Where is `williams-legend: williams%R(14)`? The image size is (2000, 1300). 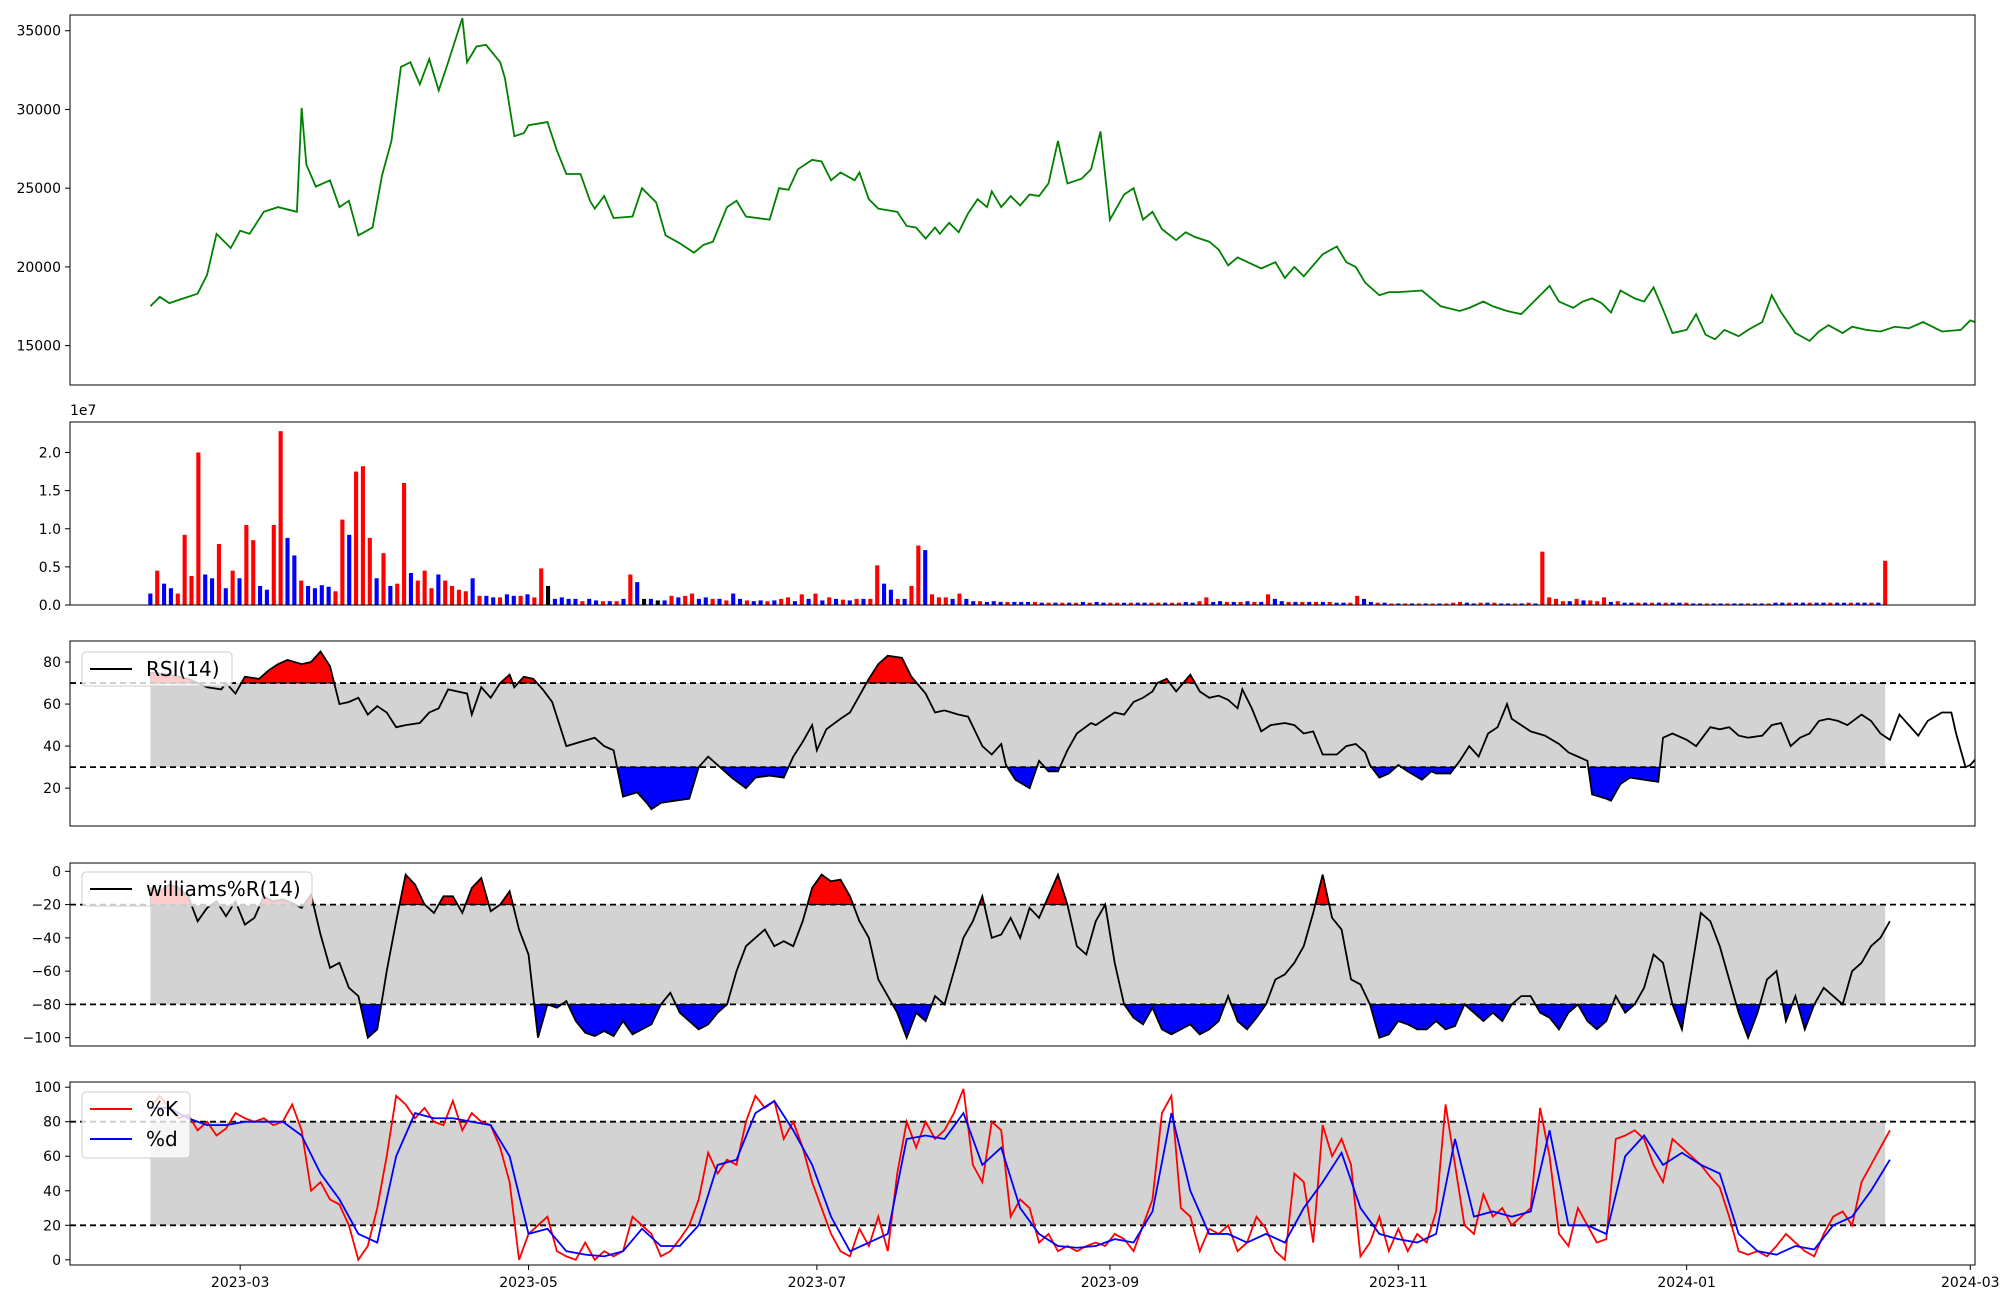 williams-legend: williams%R(14) is located at coordinates (197, 889).